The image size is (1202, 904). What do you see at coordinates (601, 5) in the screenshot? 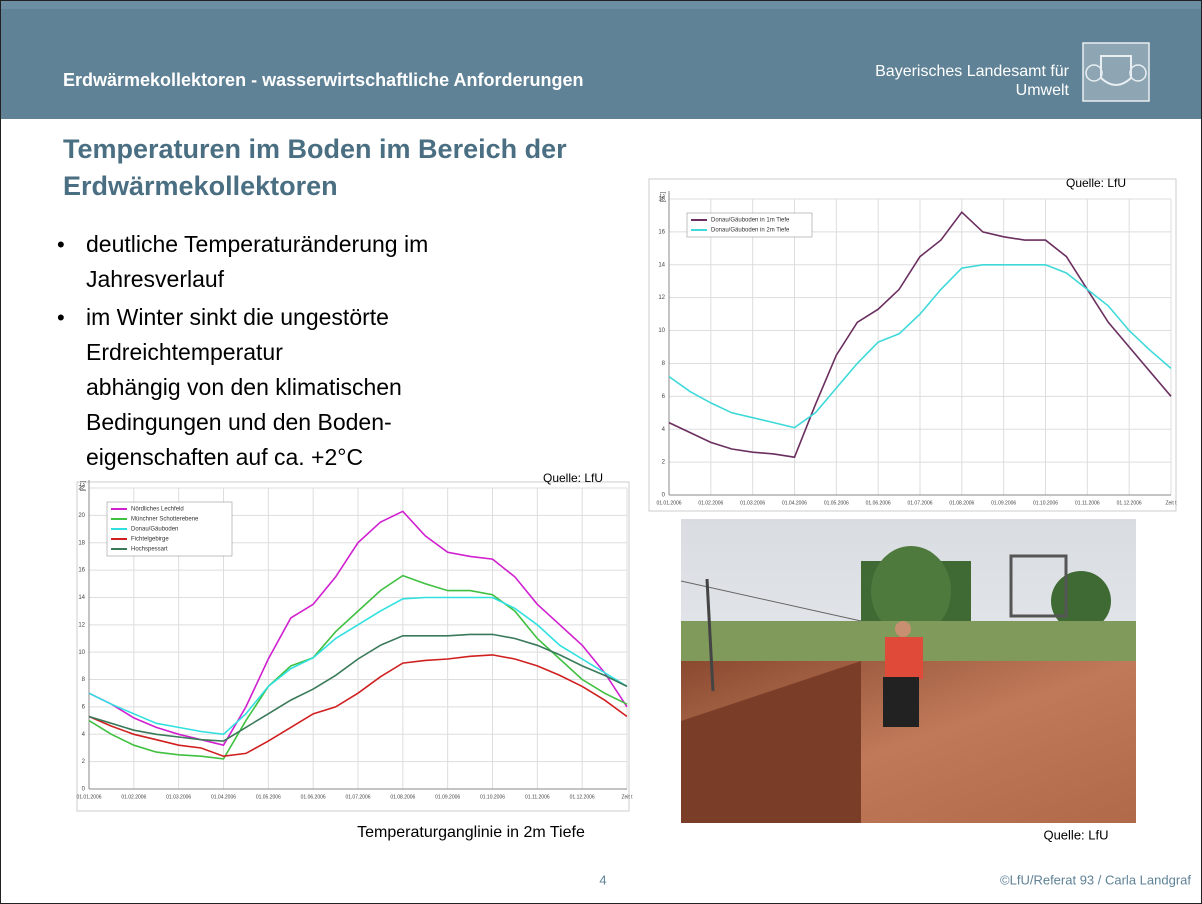
I see `header-strip` at bounding box center [601, 5].